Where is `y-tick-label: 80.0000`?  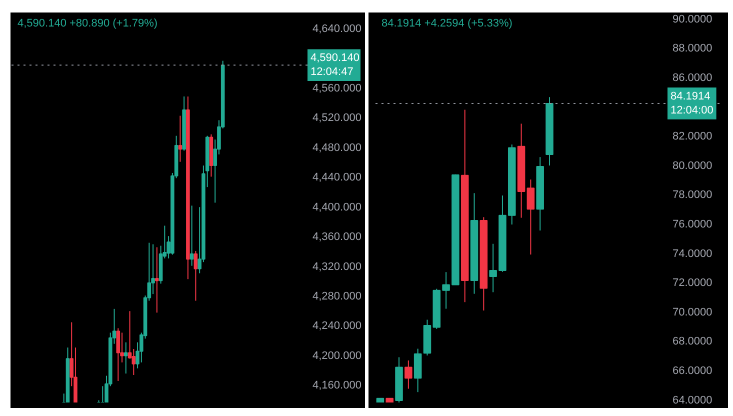 y-tick-label: 80.0000 is located at coordinates (692, 166).